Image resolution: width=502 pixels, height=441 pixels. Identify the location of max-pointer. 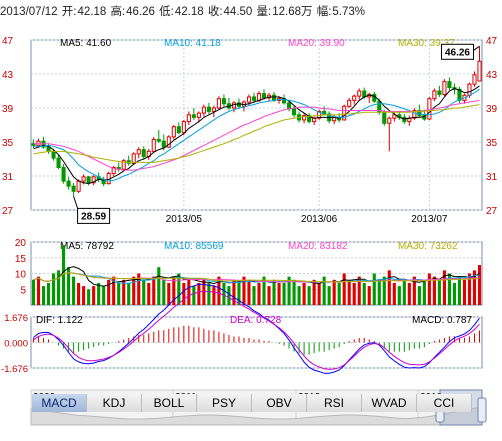
(476, 48).